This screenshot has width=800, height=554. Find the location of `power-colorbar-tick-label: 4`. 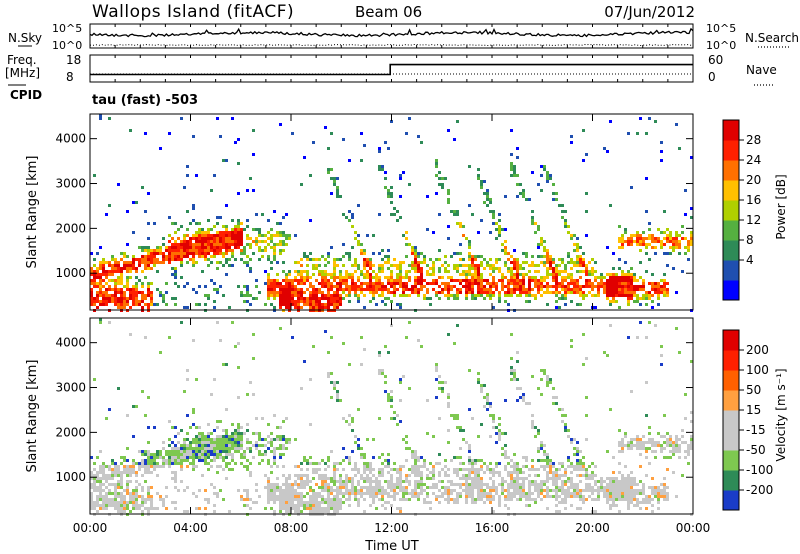

power-colorbar-tick-label: 4 is located at coordinates (750, 260).